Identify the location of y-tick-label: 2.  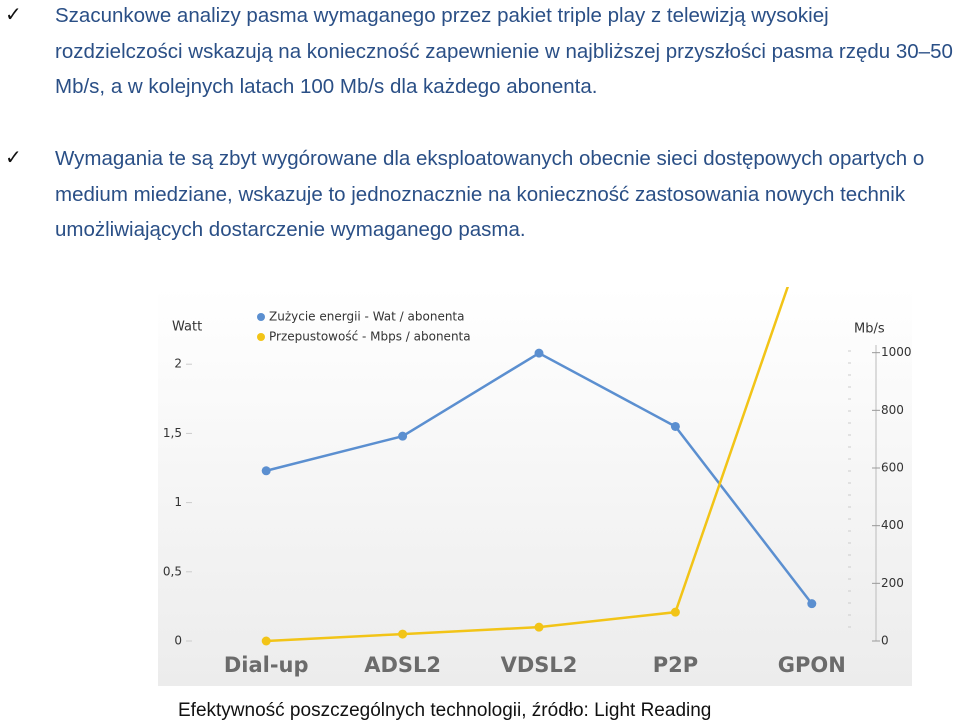
(178, 364).